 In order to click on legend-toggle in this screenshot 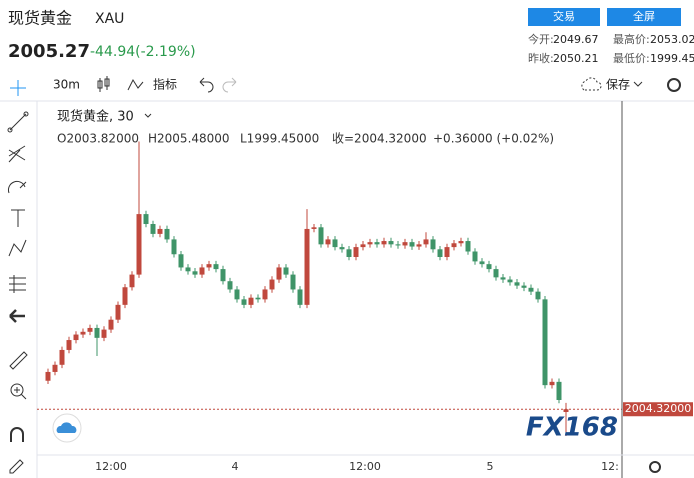, I will do `click(148, 115)`.